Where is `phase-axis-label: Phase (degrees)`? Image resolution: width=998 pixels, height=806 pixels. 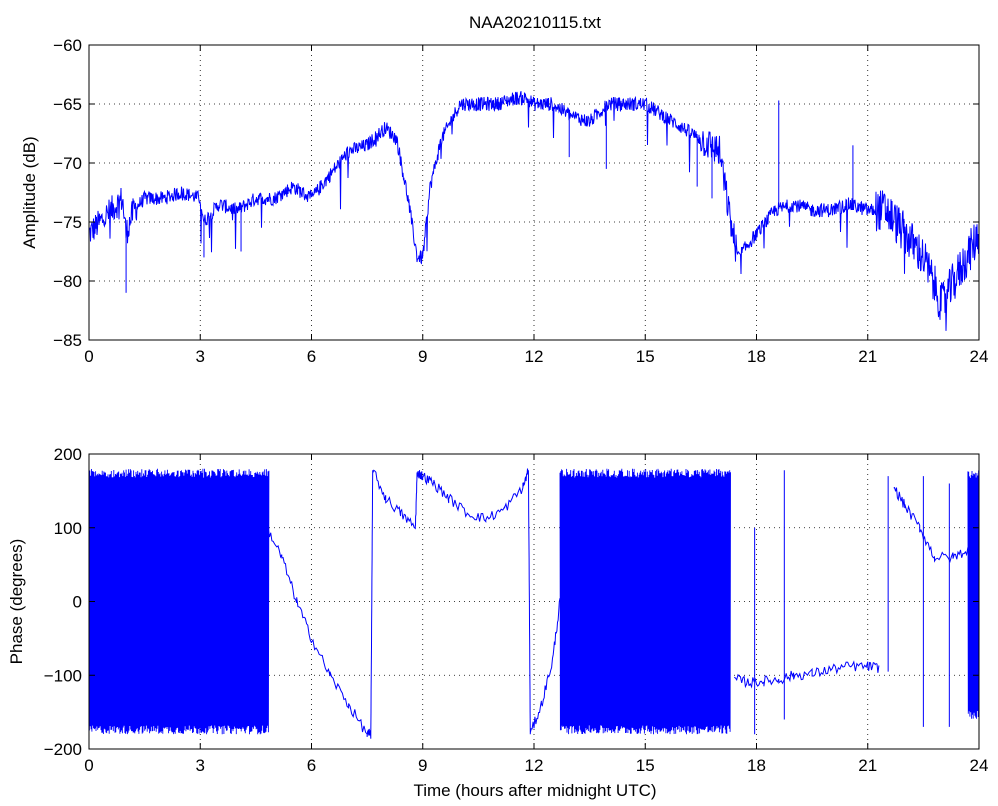 phase-axis-label: Phase (degrees) is located at coordinates (16, 602).